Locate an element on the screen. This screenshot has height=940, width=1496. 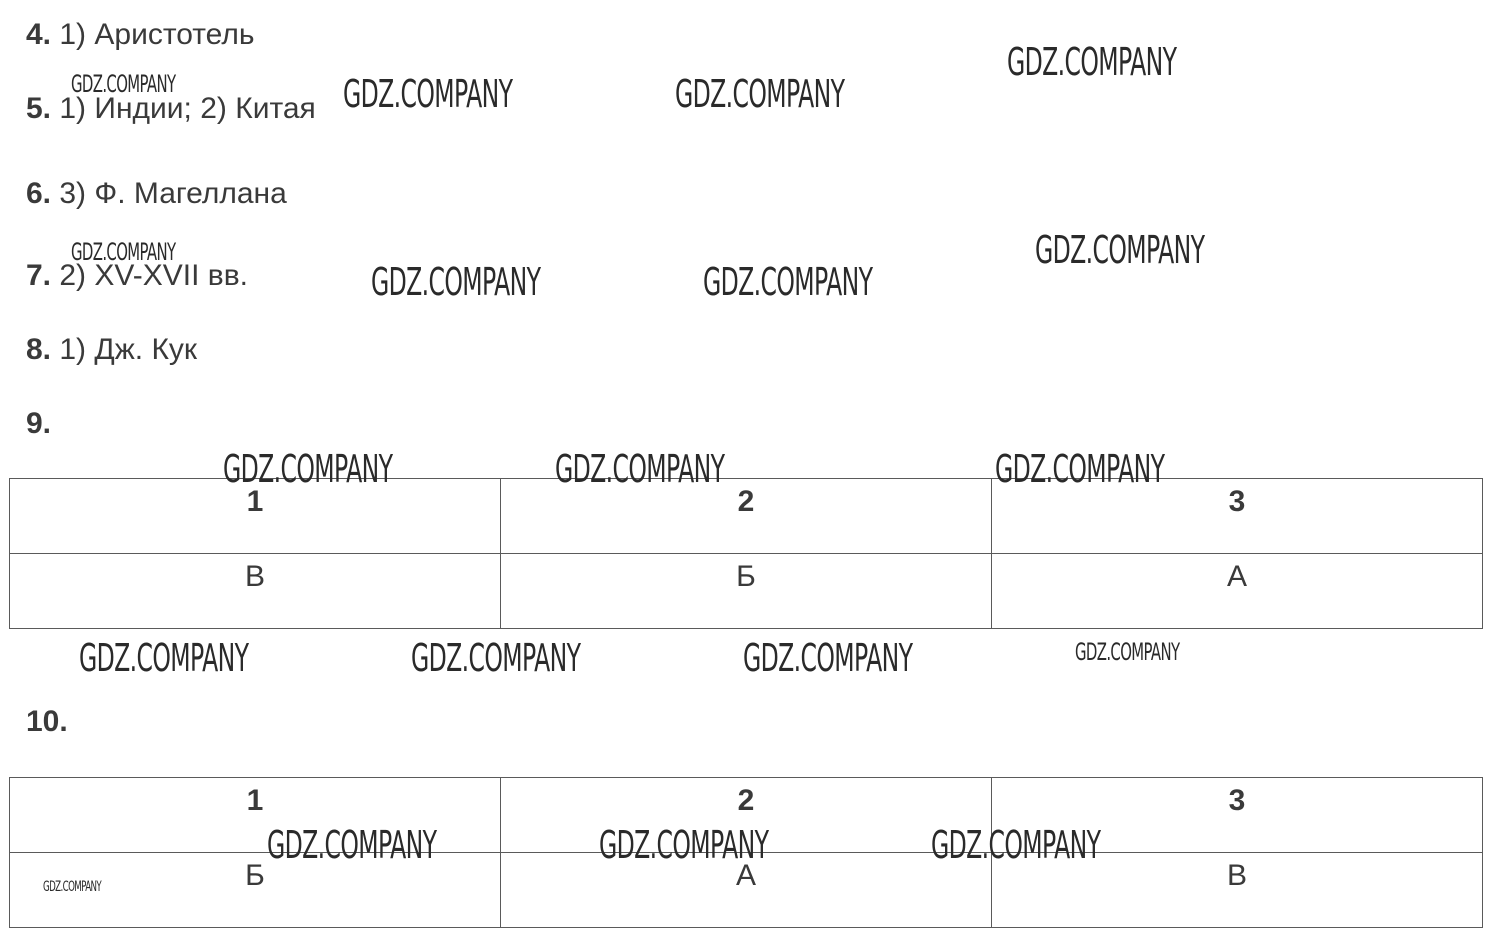
answer-8: 8. 1) Дж. Кук is located at coordinates (111, 350).